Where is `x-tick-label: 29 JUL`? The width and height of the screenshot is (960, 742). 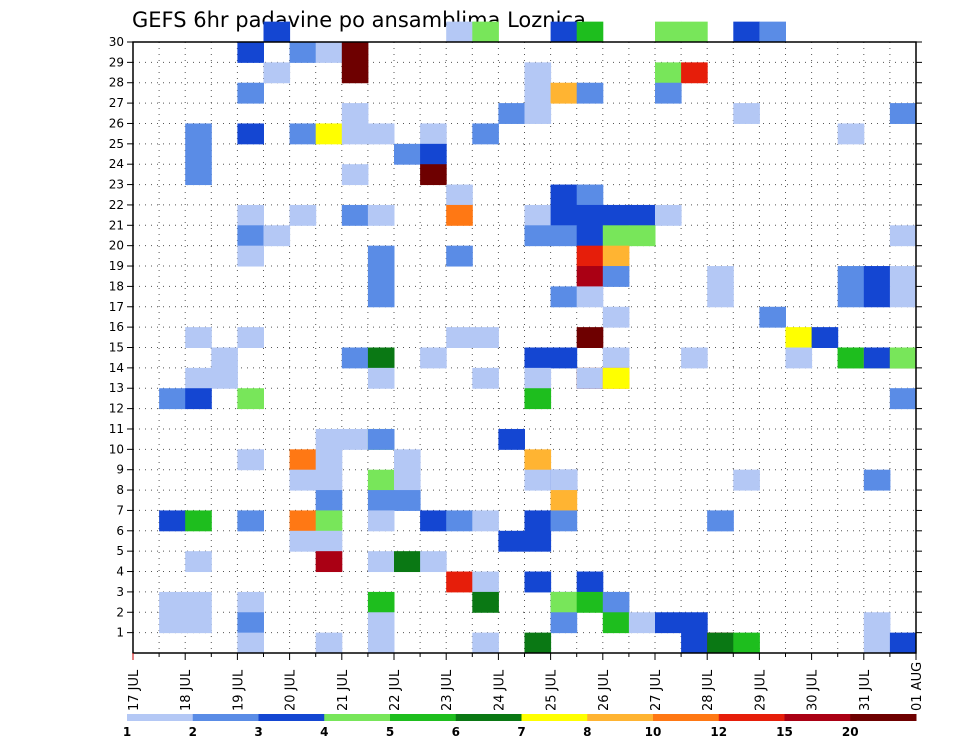
x-tick-label: 29 JUL is located at coordinates (760, 690).